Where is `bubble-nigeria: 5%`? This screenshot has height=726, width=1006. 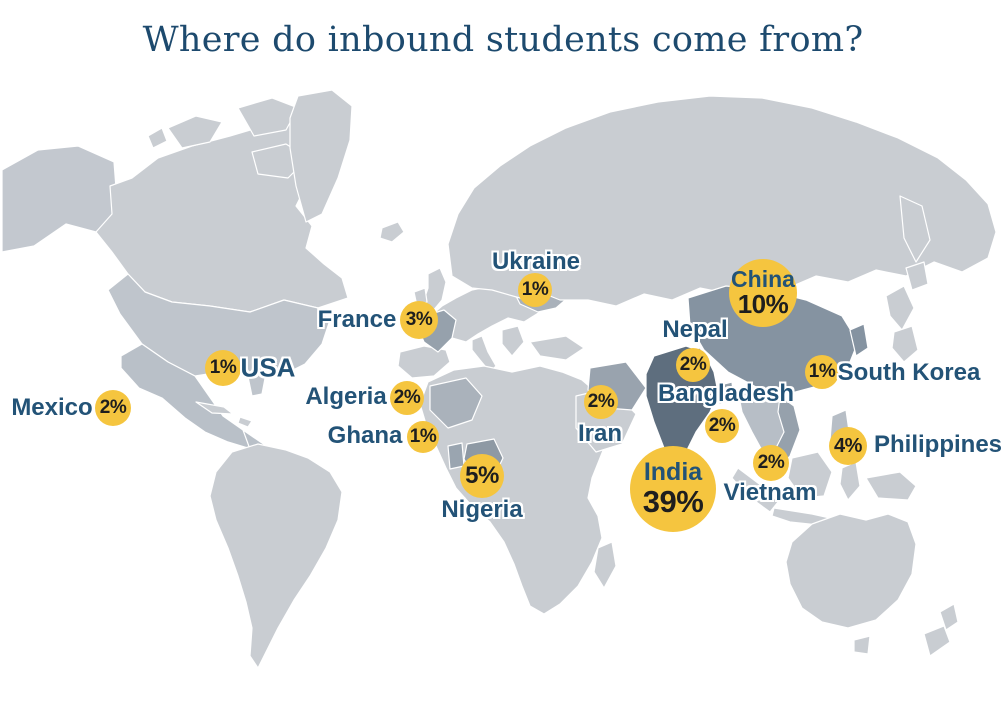 bubble-nigeria: 5% is located at coordinates (482, 476).